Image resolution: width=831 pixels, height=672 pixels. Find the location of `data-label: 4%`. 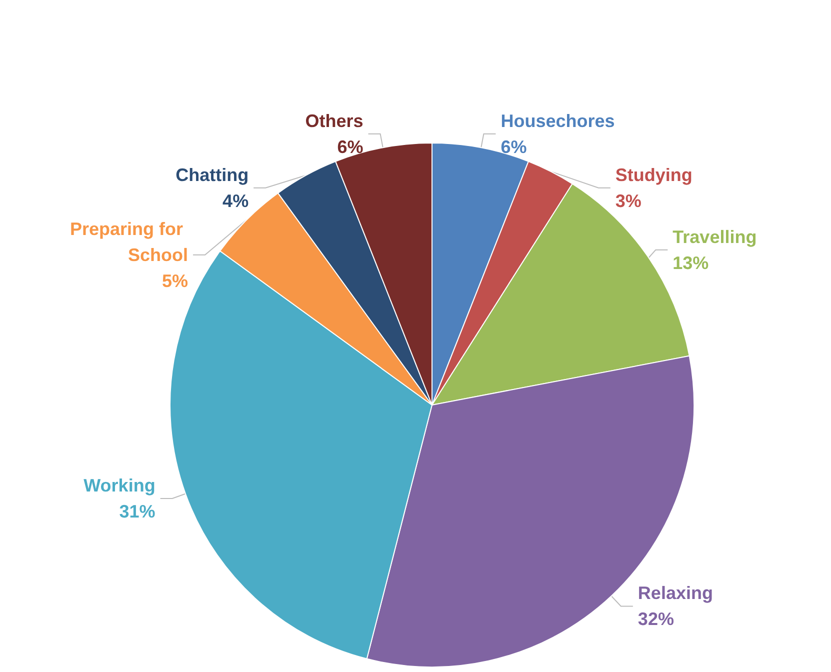

data-label: 4% is located at coordinates (235, 200).